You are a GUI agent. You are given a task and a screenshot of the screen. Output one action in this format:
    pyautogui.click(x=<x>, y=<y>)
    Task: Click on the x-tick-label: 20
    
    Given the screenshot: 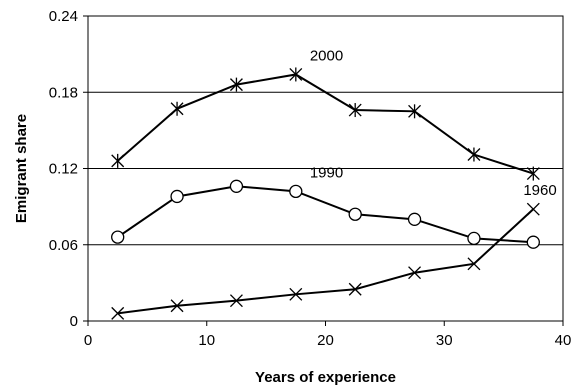 What is the action you would take?
    pyautogui.click(x=325, y=340)
    